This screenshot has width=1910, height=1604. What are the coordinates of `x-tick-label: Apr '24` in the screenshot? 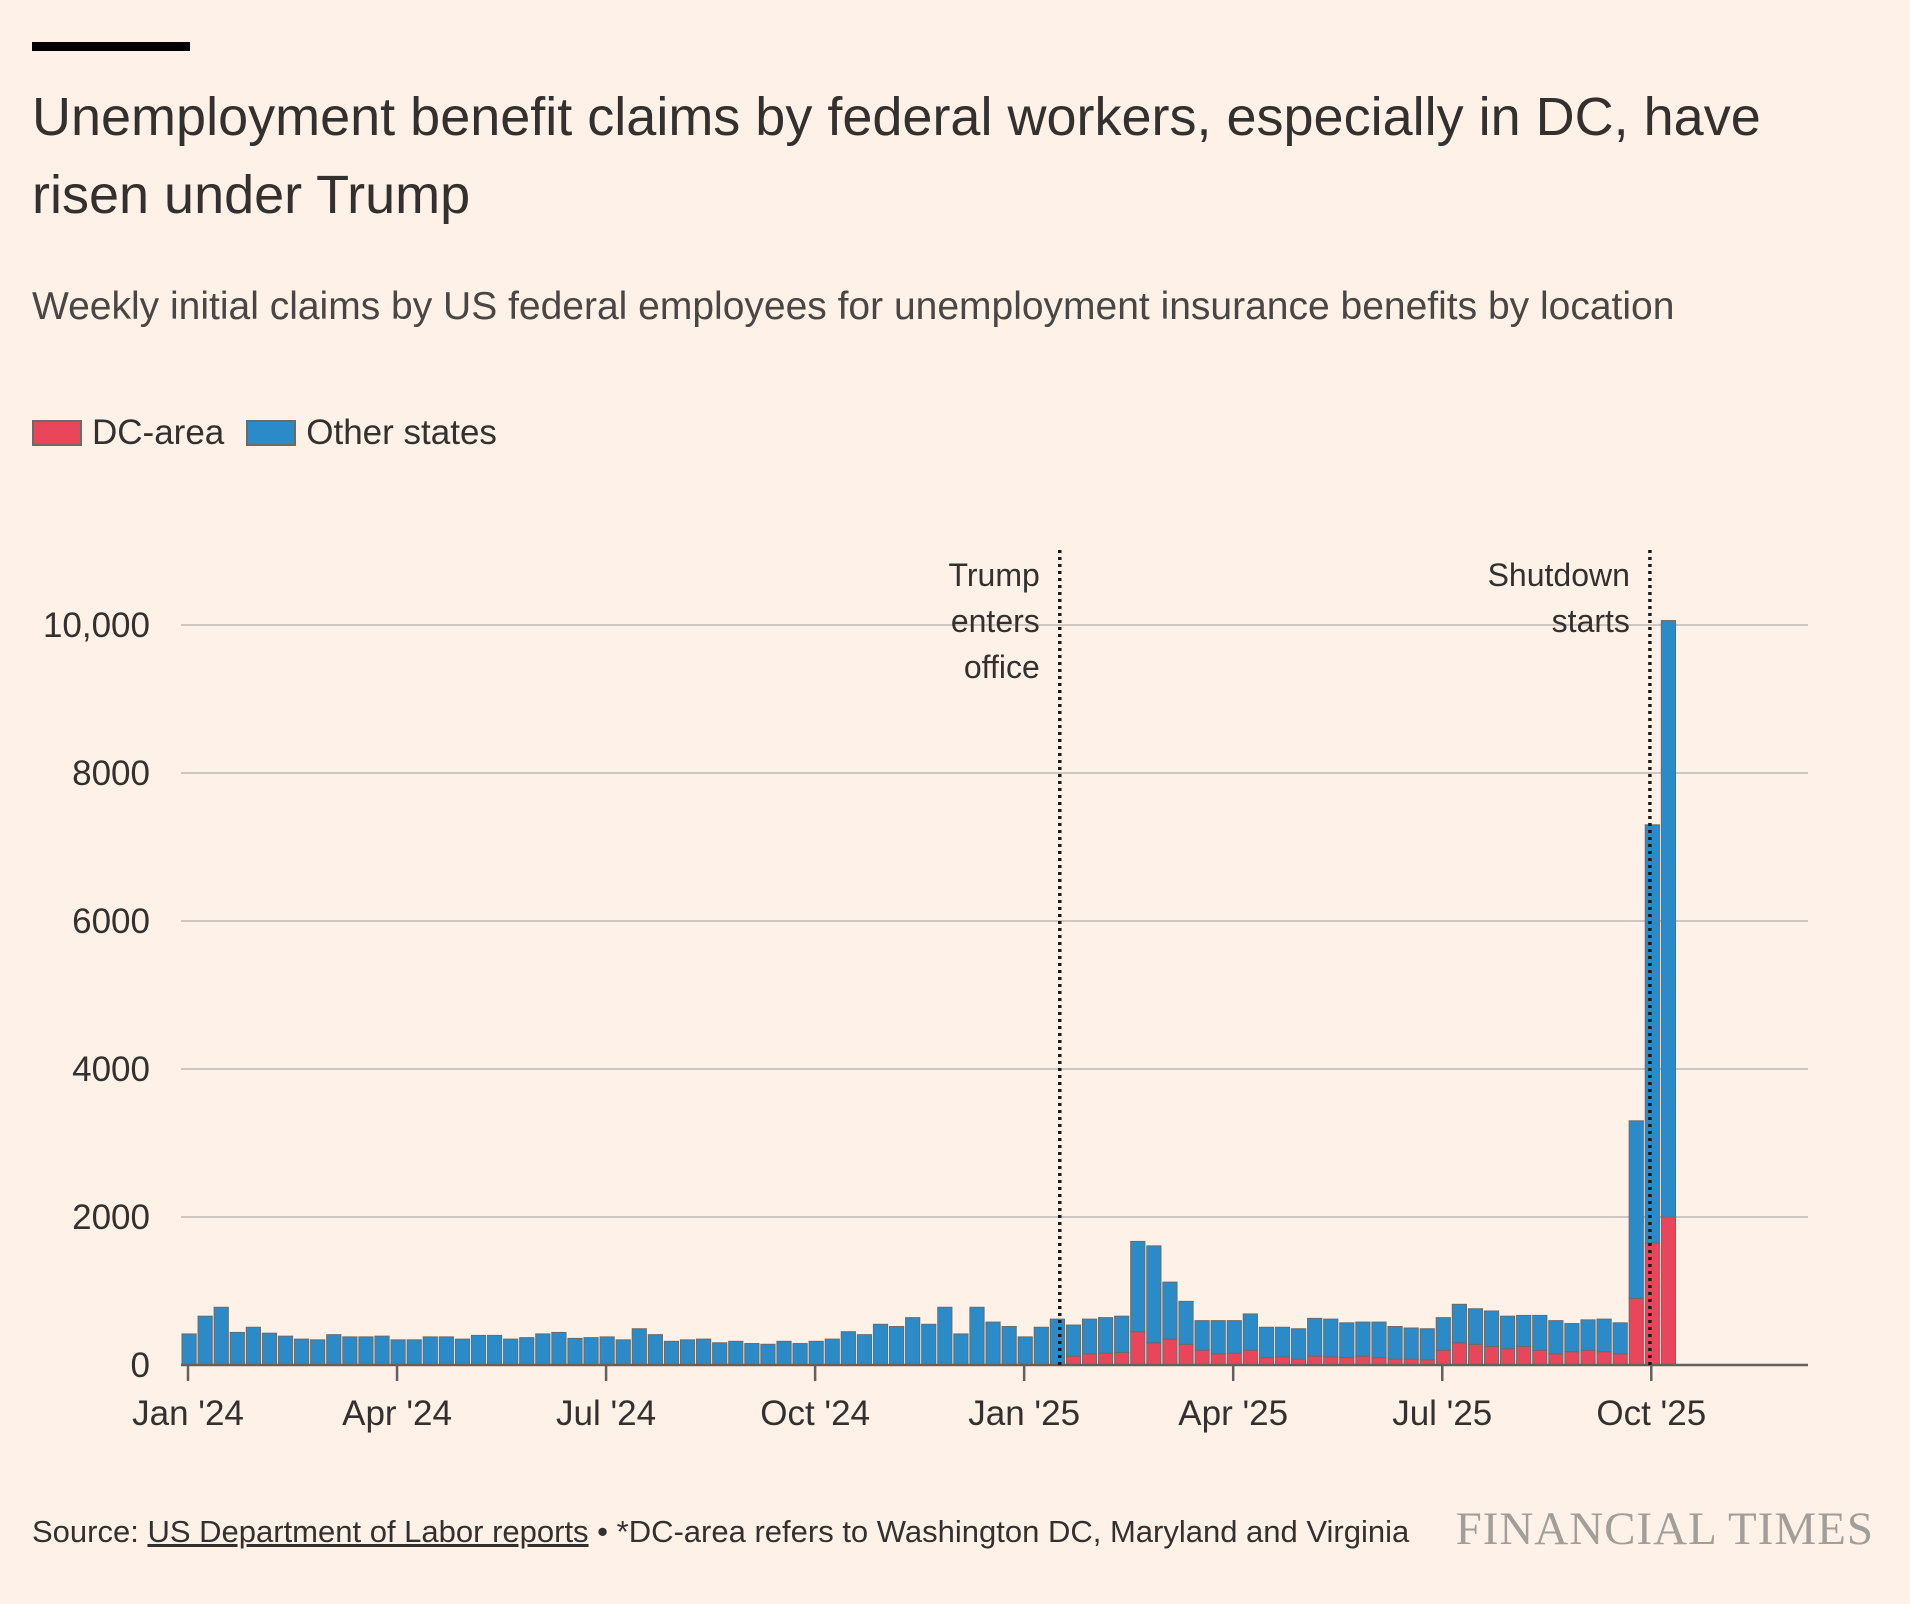 It's located at (397, 1413).